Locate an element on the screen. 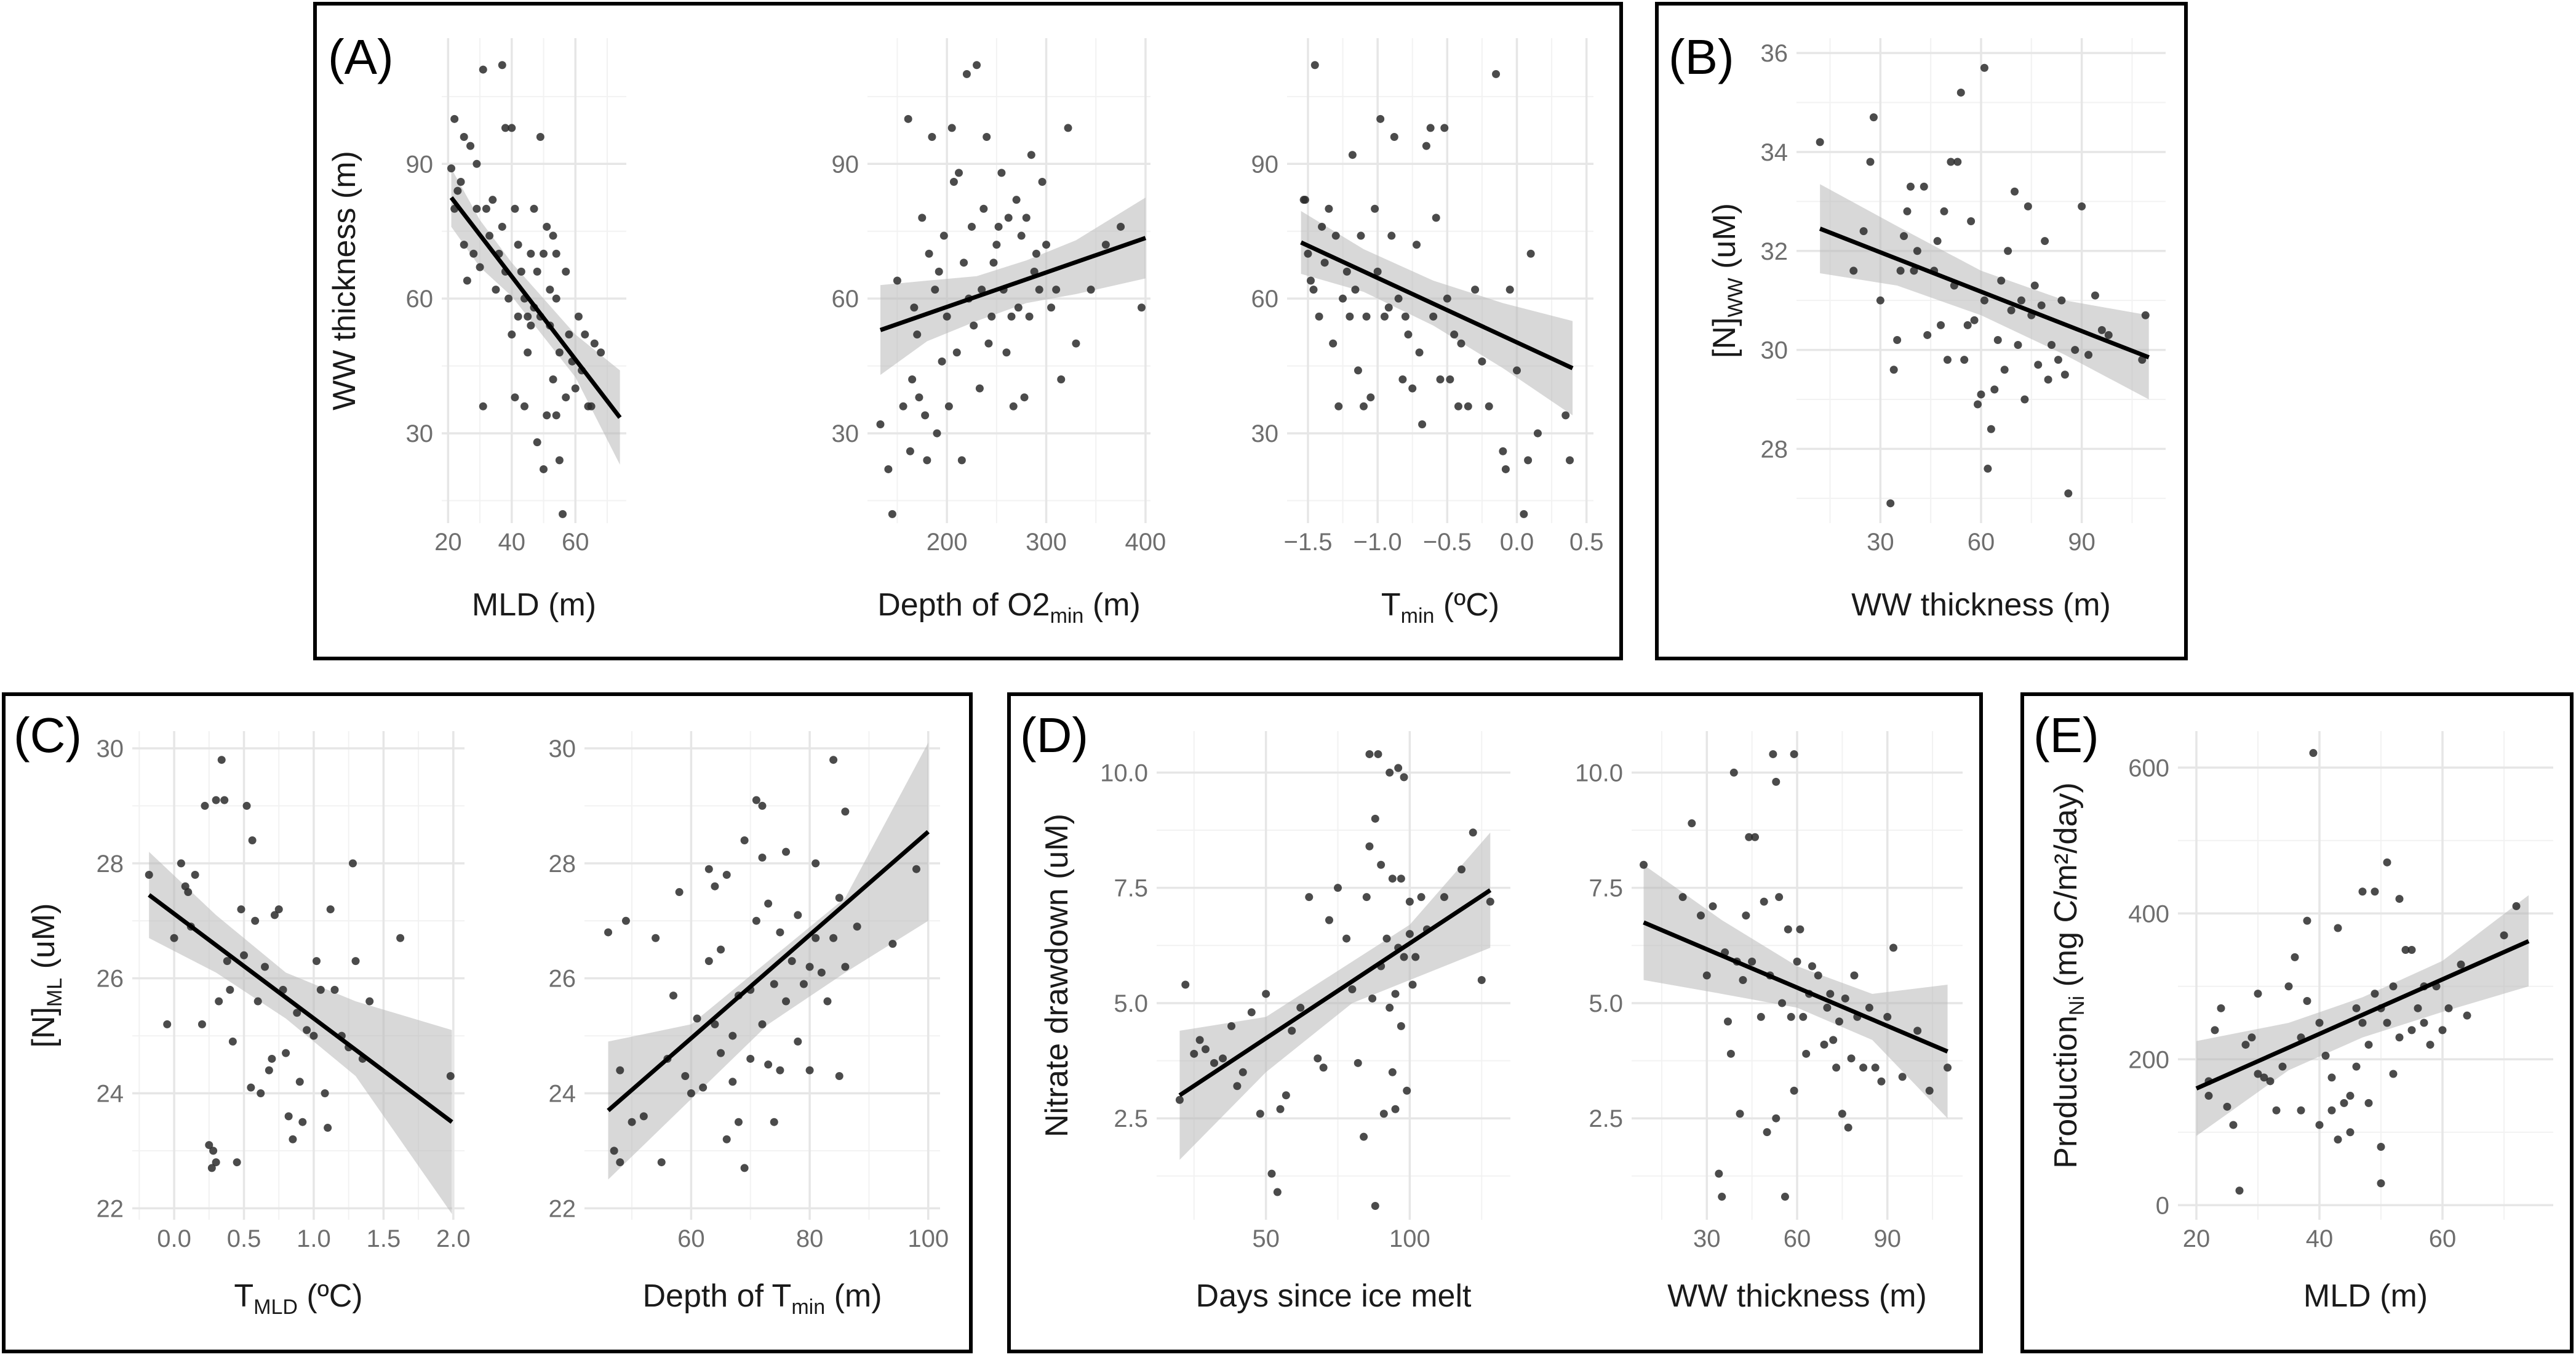 The image size is (2576, 1357). y-tick-label: 400 is located at coordinates (2148, 913).